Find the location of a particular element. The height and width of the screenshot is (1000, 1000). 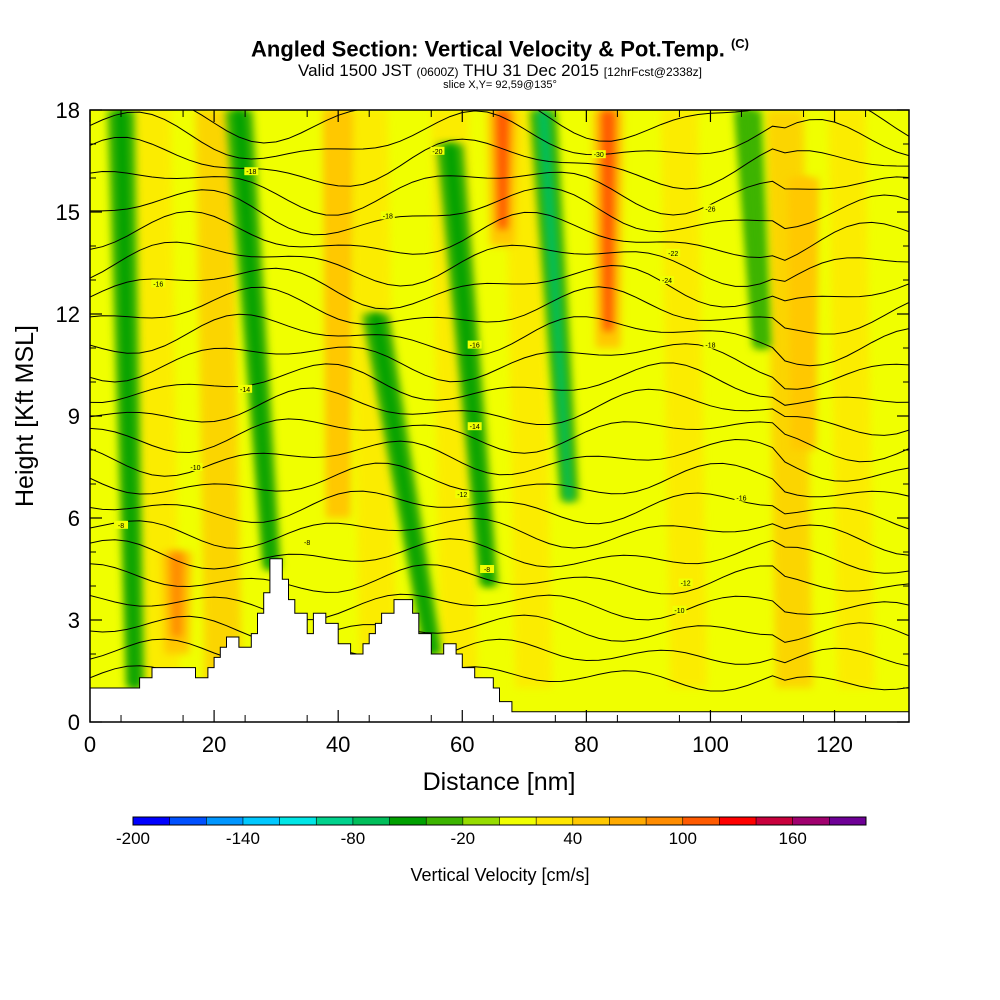

terrain-profile is located at coordinates (499, 640).